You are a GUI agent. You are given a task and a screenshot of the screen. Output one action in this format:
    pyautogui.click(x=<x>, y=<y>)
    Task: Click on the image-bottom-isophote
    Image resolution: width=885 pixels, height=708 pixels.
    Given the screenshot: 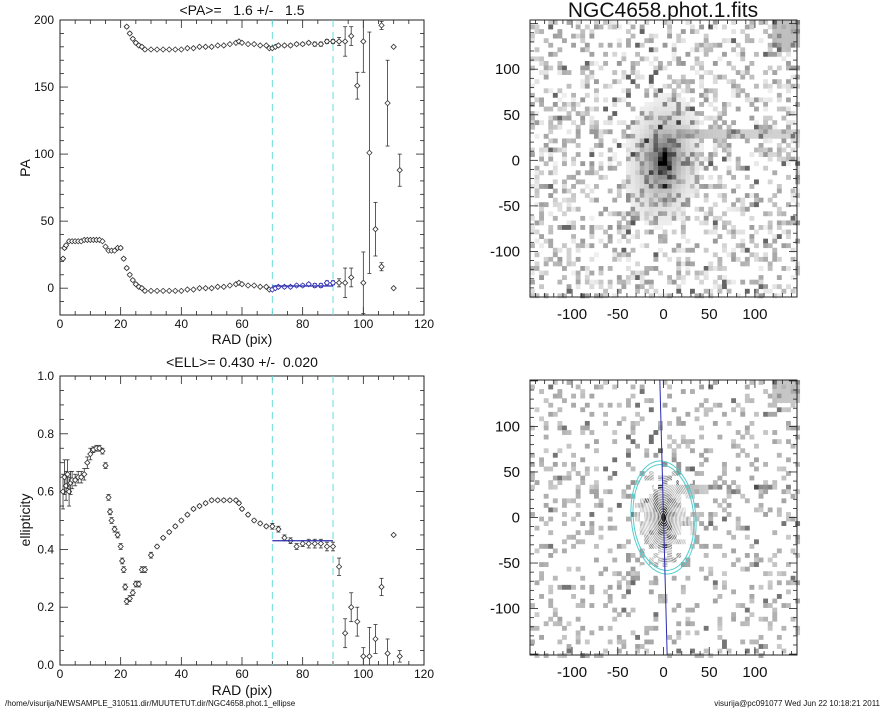 What is the action you would take?
    pyautogui.click(x=663, y=517)
    